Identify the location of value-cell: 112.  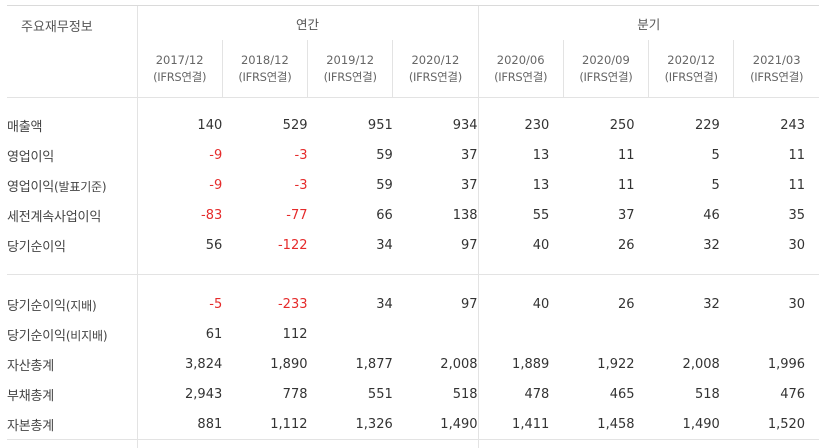
(295, 334).